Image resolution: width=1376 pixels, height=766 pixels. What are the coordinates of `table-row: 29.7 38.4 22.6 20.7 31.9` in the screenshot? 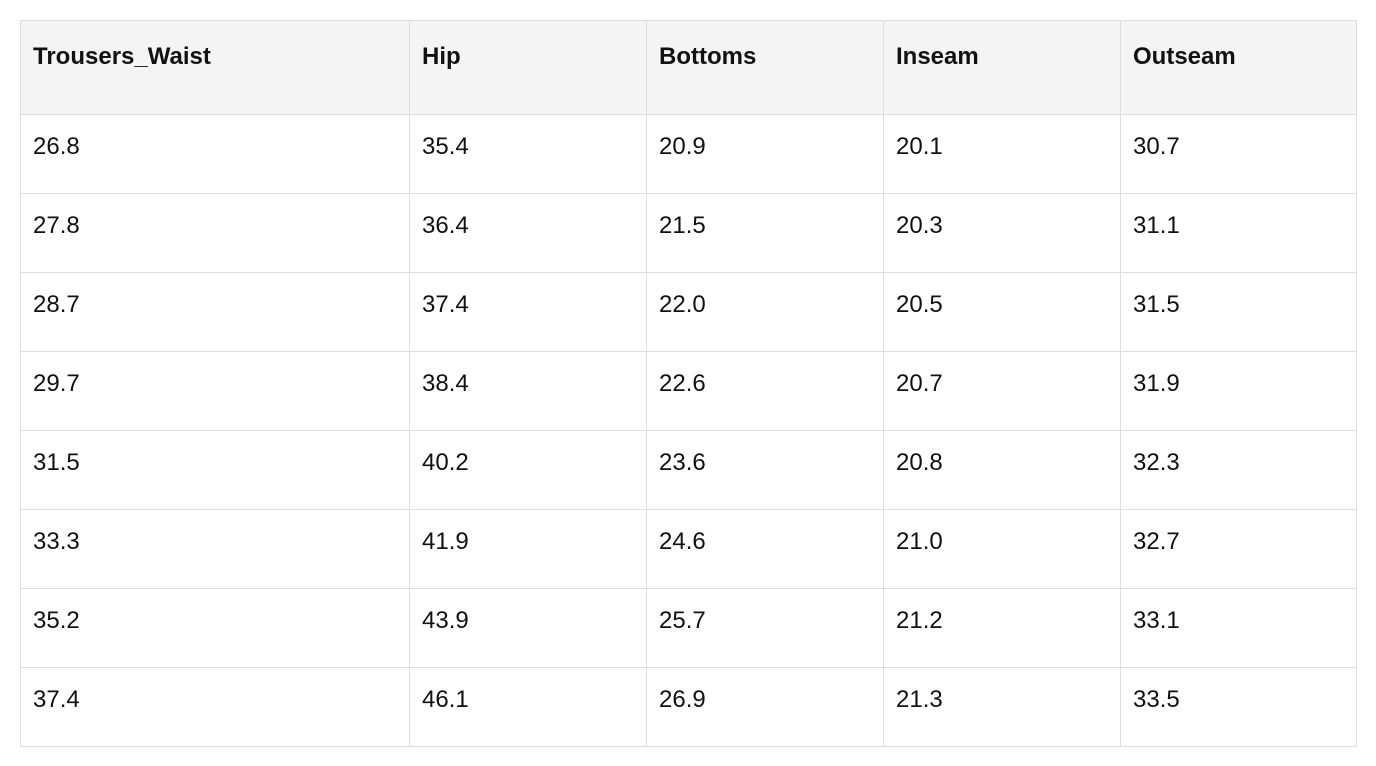 It's located at (689, 391).